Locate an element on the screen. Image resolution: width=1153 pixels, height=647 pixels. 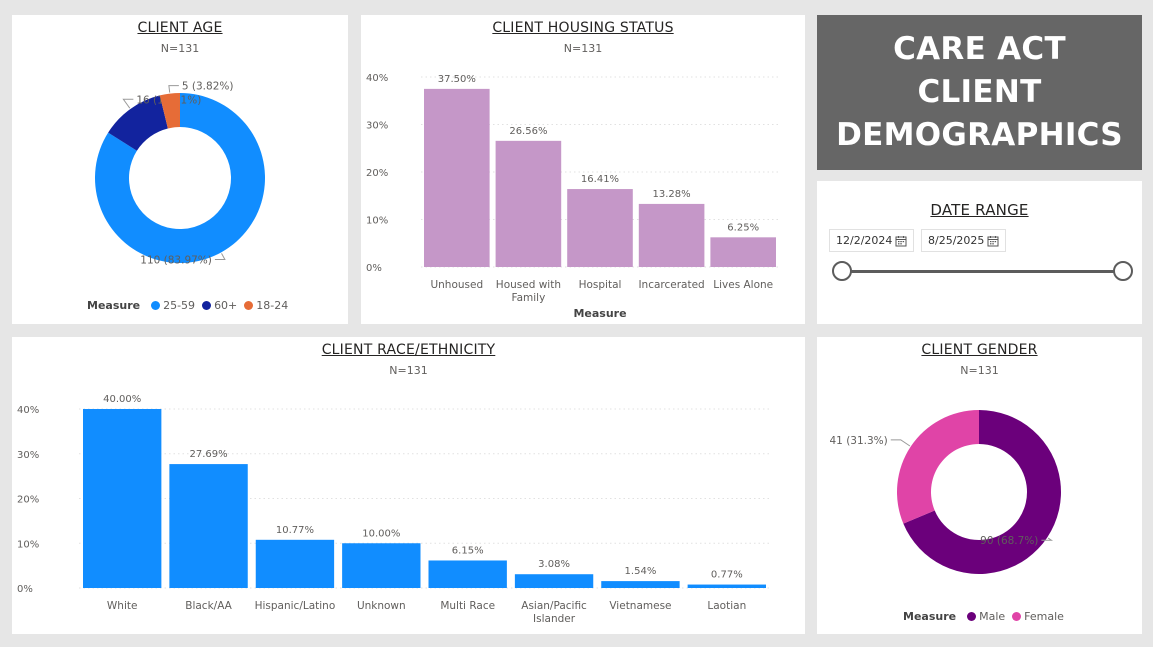
bar-white is located at coordinates (122, 498).